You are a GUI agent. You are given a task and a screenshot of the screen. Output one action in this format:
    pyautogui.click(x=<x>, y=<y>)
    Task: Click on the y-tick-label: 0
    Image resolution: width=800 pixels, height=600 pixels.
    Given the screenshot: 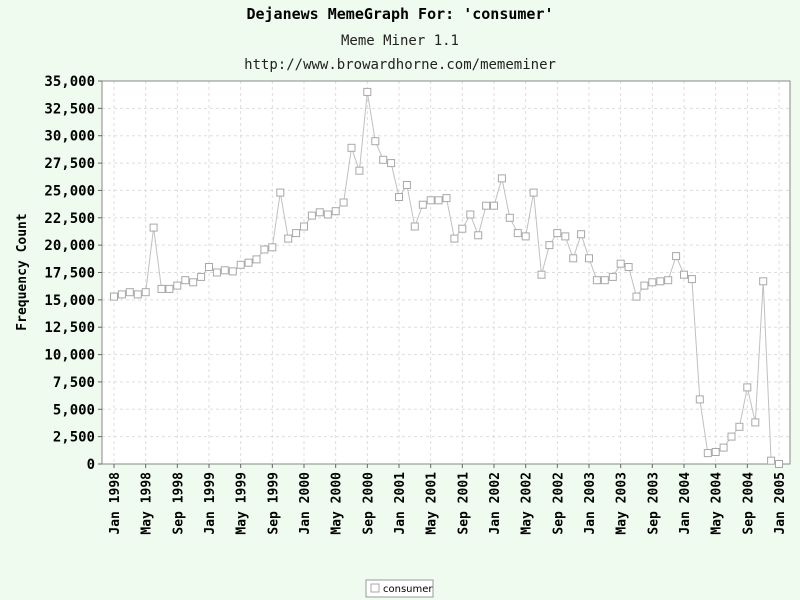 What is the action you would take?
    pyautogui.click(x=91, y=465)
    